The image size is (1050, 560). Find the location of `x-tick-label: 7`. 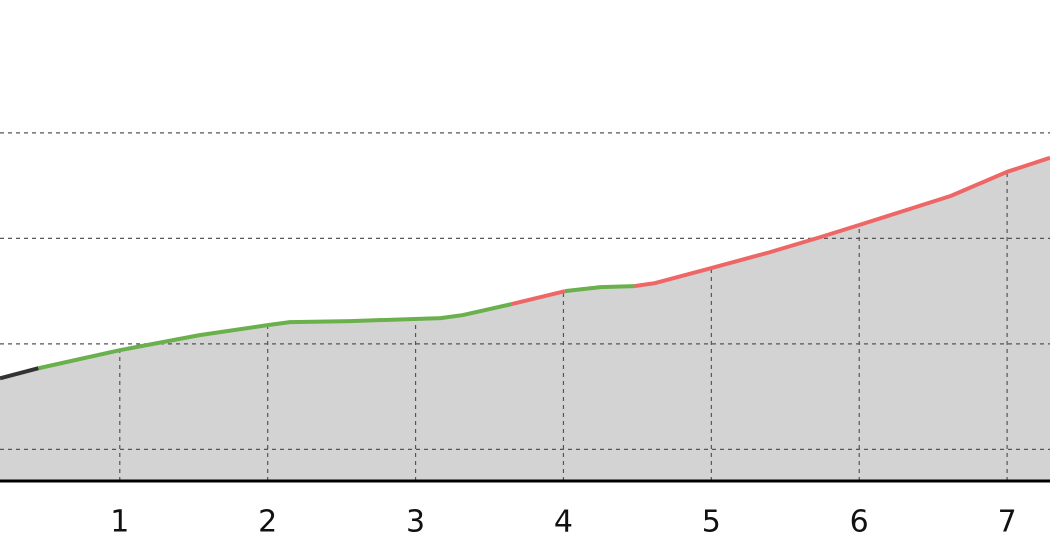

x-tick-label: 7 is located at coordinates (1007, 522).